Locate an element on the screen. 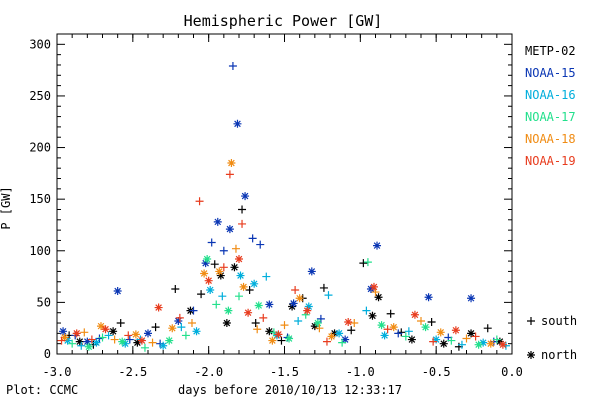 This screenshot has height=404, width=600. x-tick-label: -3.0 is located at coordinates (57, 372).